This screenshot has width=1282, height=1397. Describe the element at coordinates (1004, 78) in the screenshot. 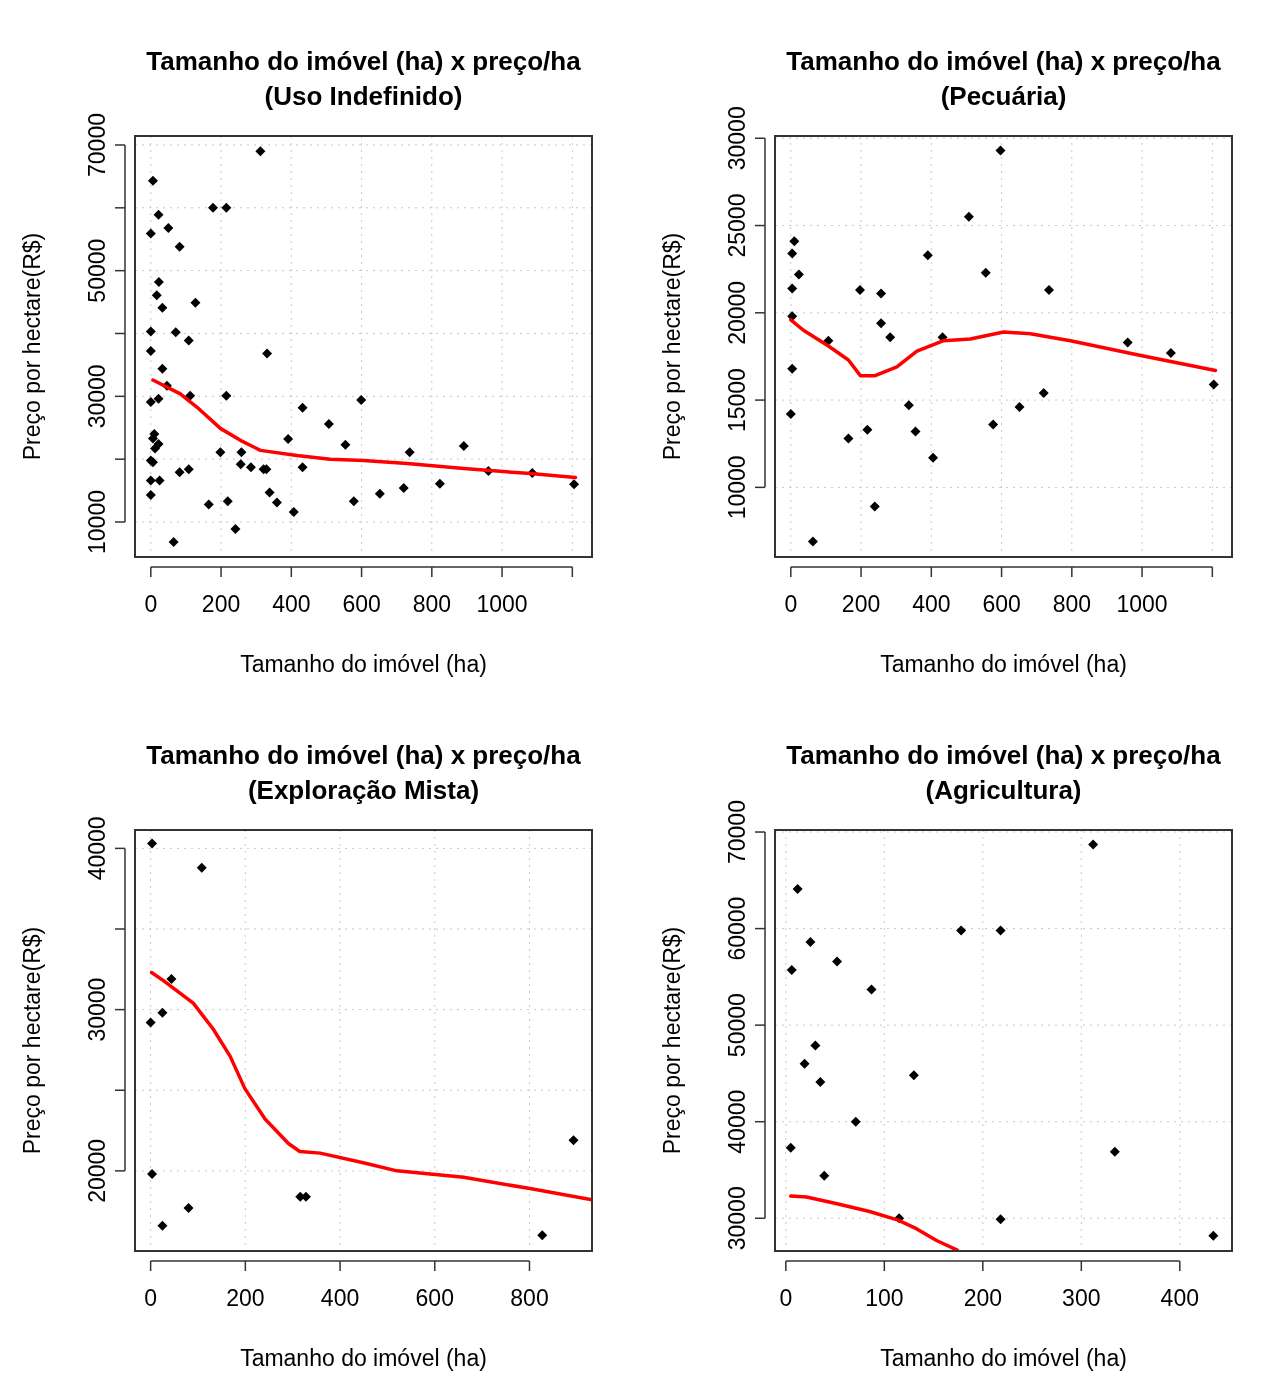

I see `chart-title: Tamanho do imóvel (ha) x preço/ha (Pecuária)` at that location.